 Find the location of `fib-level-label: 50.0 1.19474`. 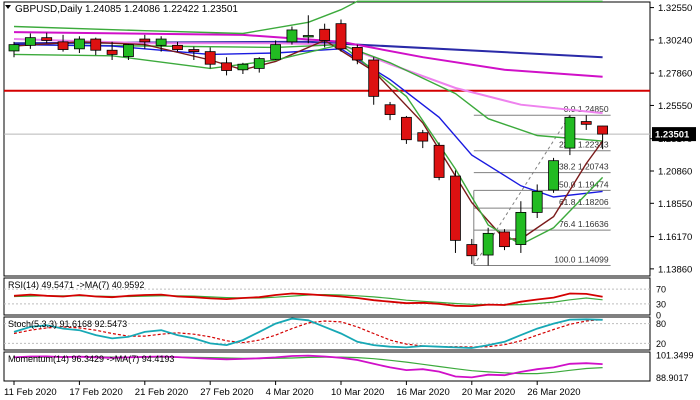

fib-level-label: 50.0 1.19474 is located at coordinates (584, 184).